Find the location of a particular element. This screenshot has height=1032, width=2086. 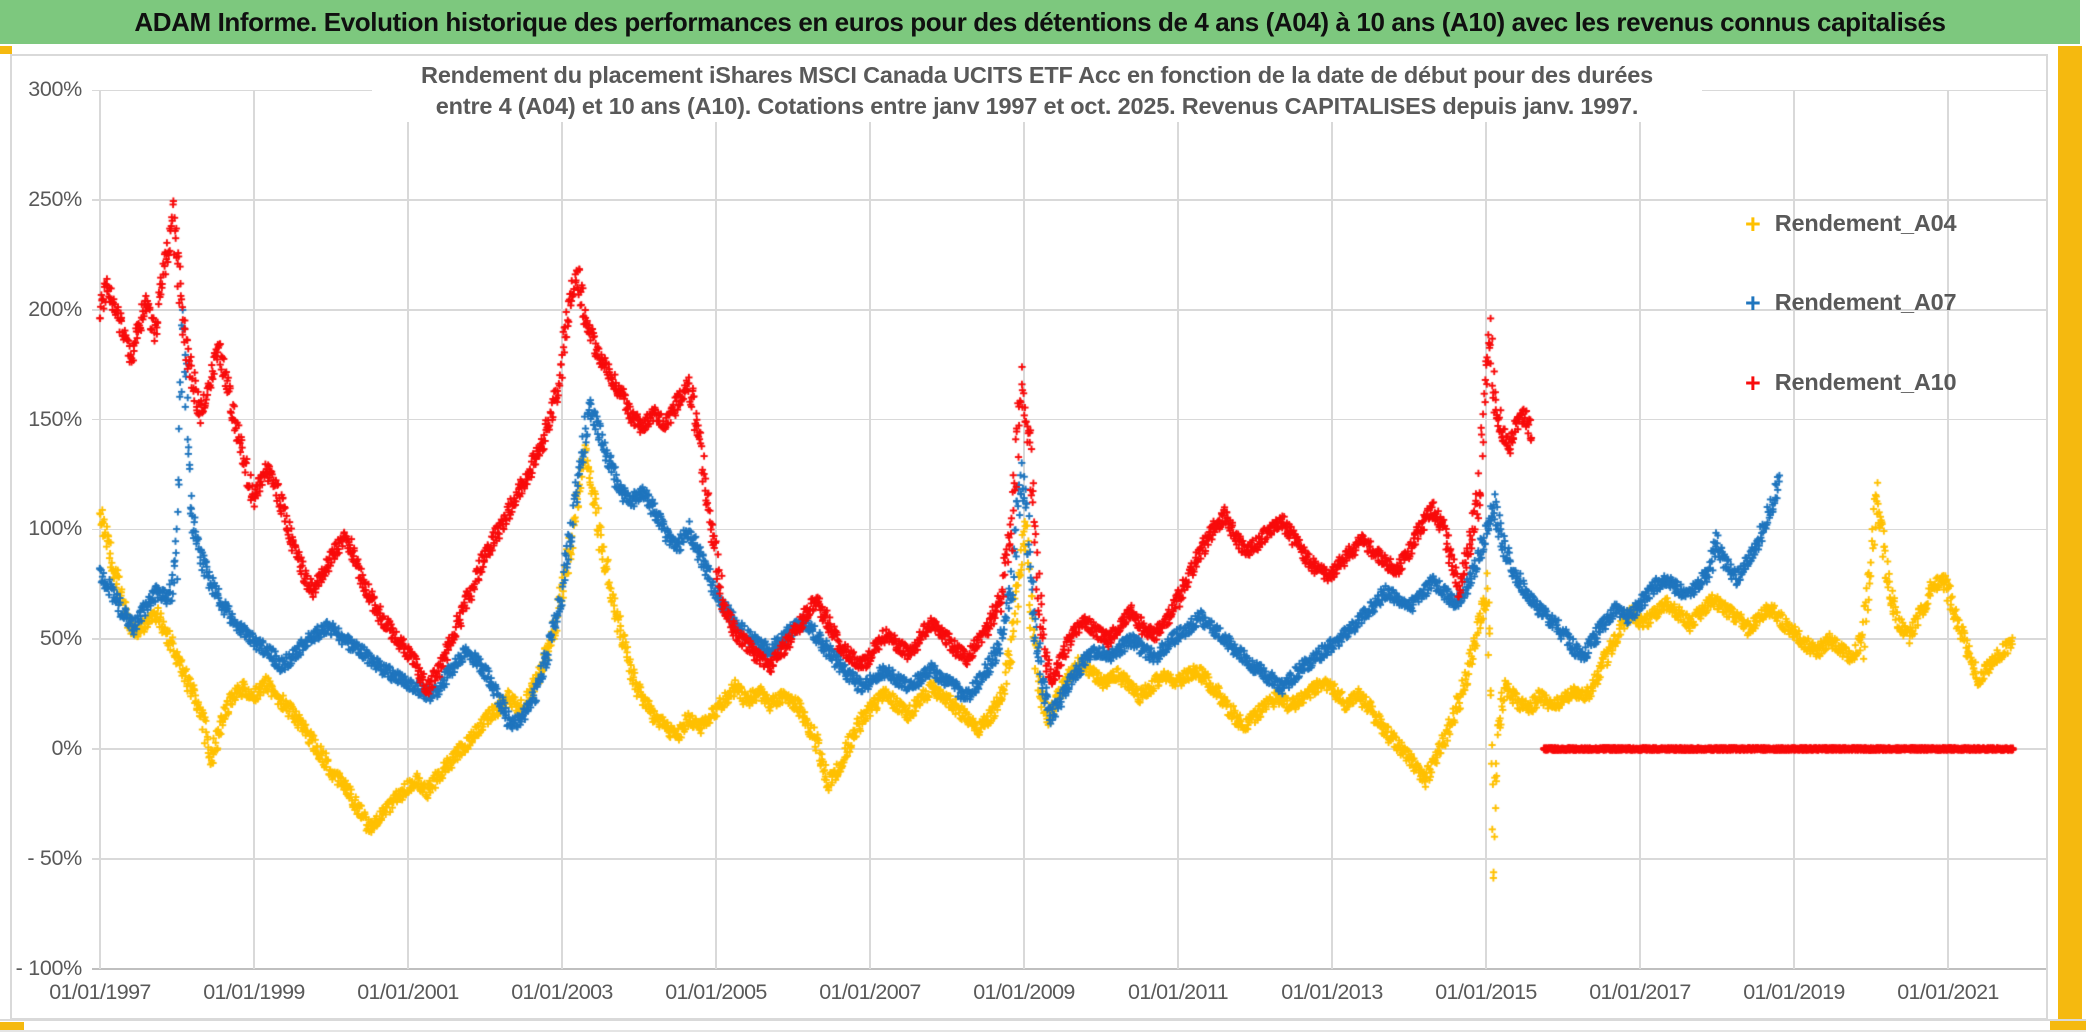

legend-label-a04: Rendement_A04 is located at coordinates (1865, 223).